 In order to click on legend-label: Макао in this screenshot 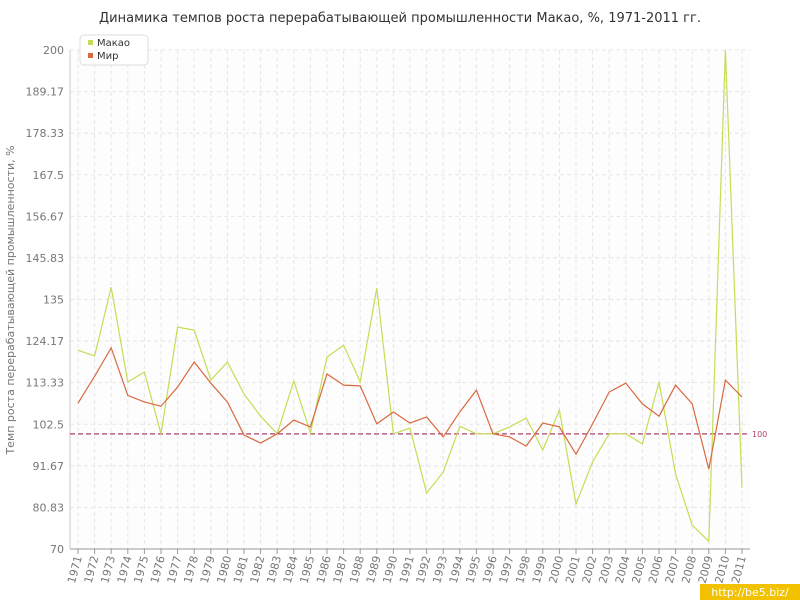, I will do `click(113, 43)`.